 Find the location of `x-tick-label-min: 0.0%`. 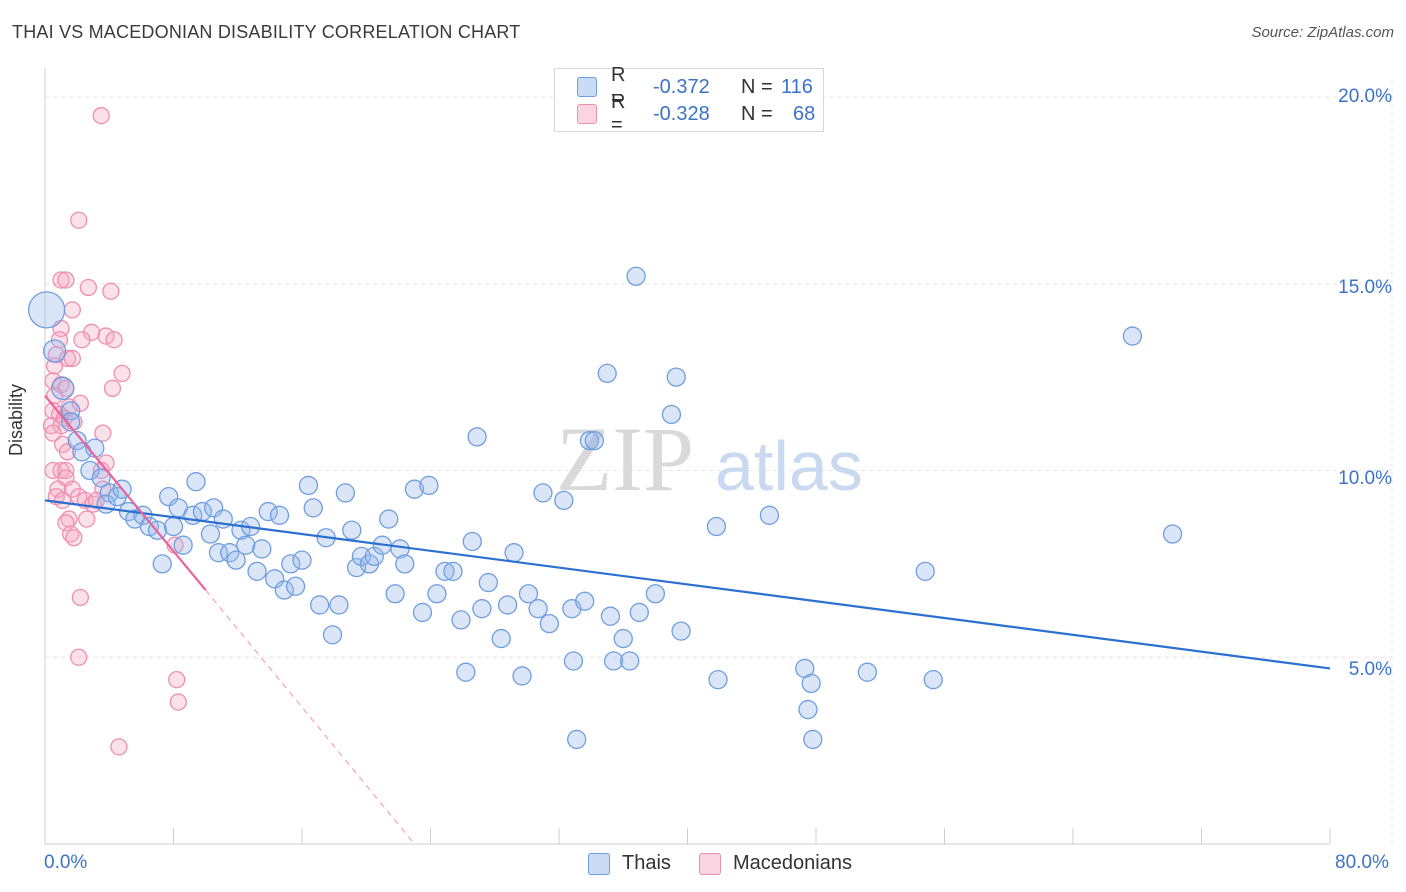

x-tick-label-min: 0.0% is located at coordinates (66, 862).